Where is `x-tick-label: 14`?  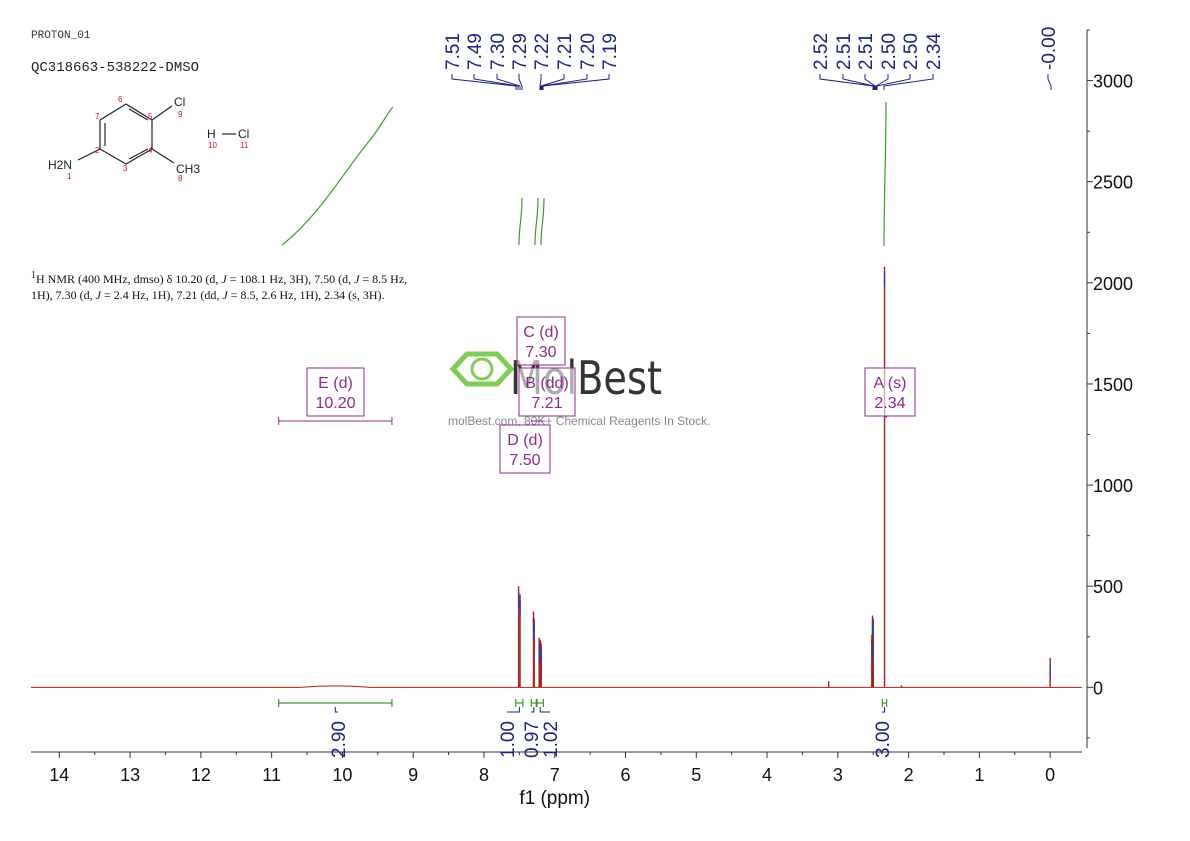 x-tick-label: 14 is located at coordinates (59, 775).